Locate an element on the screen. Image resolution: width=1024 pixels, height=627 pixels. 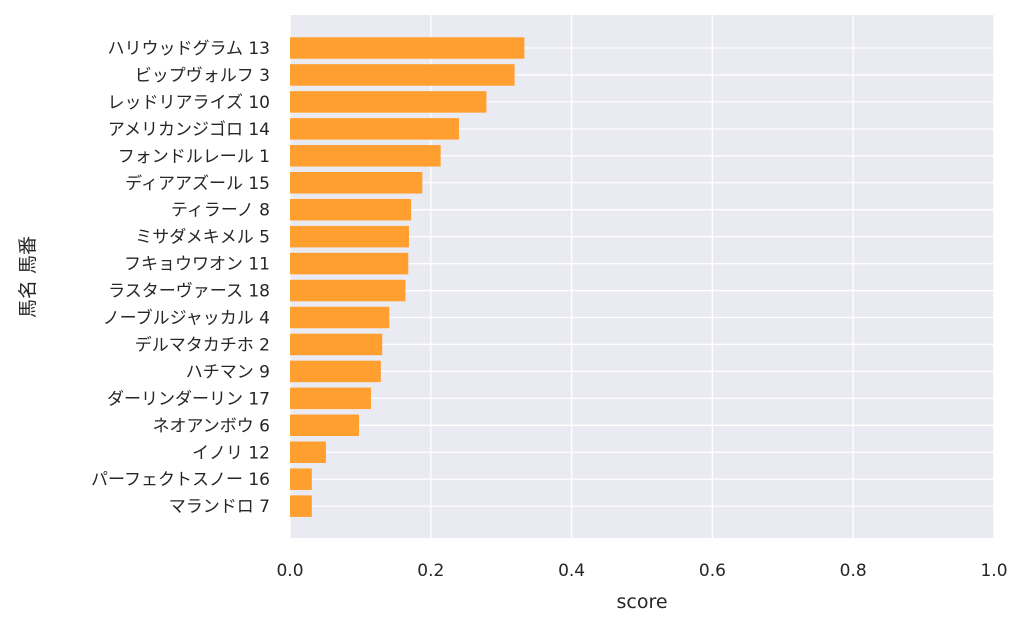
y-tick-label: パーフェクトスノー 16 is located at coordinates (180, 480).